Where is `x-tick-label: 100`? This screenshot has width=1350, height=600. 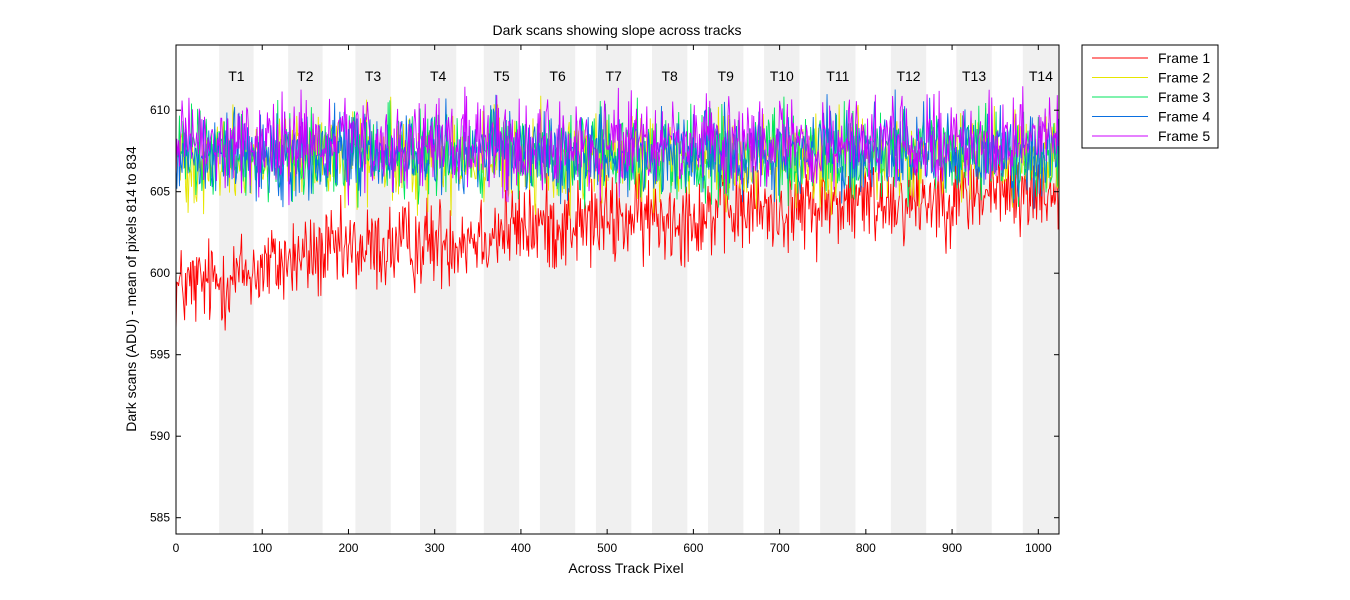
x-tick-label: 100 is located at coordinates (262, 548).